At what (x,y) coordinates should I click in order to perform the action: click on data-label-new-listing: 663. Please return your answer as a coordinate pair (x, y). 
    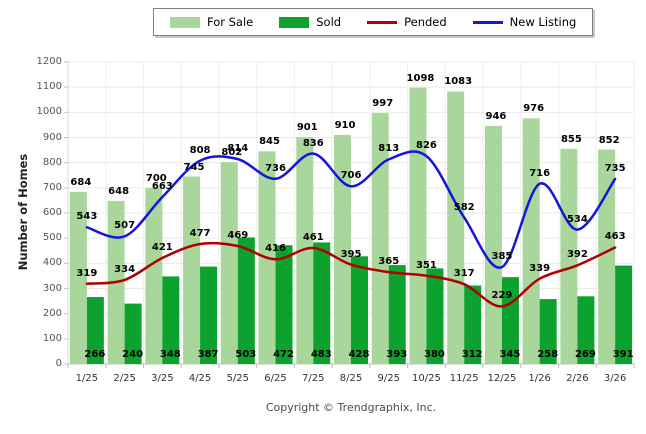
    Looking at the image, I should click on (162, 187).